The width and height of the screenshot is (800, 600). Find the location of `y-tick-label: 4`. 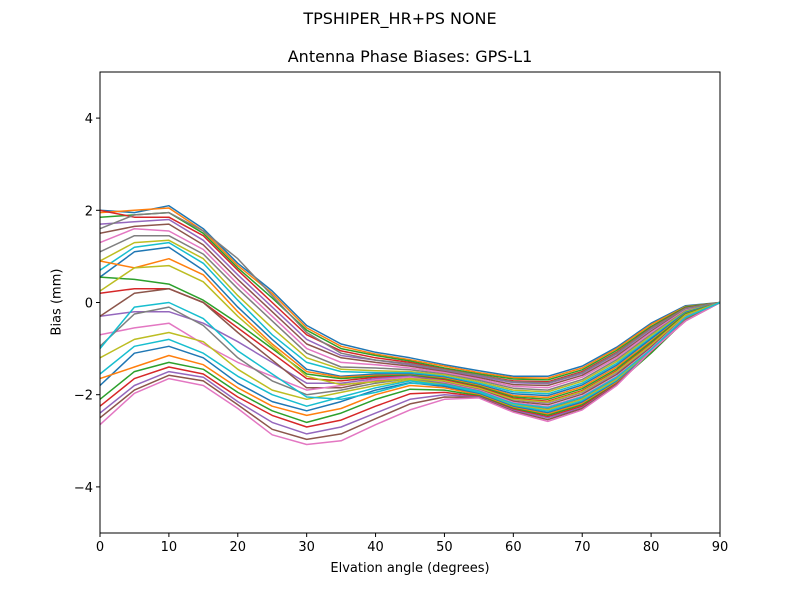

y-tick-label: 4 is located at coordinates (89, 119).